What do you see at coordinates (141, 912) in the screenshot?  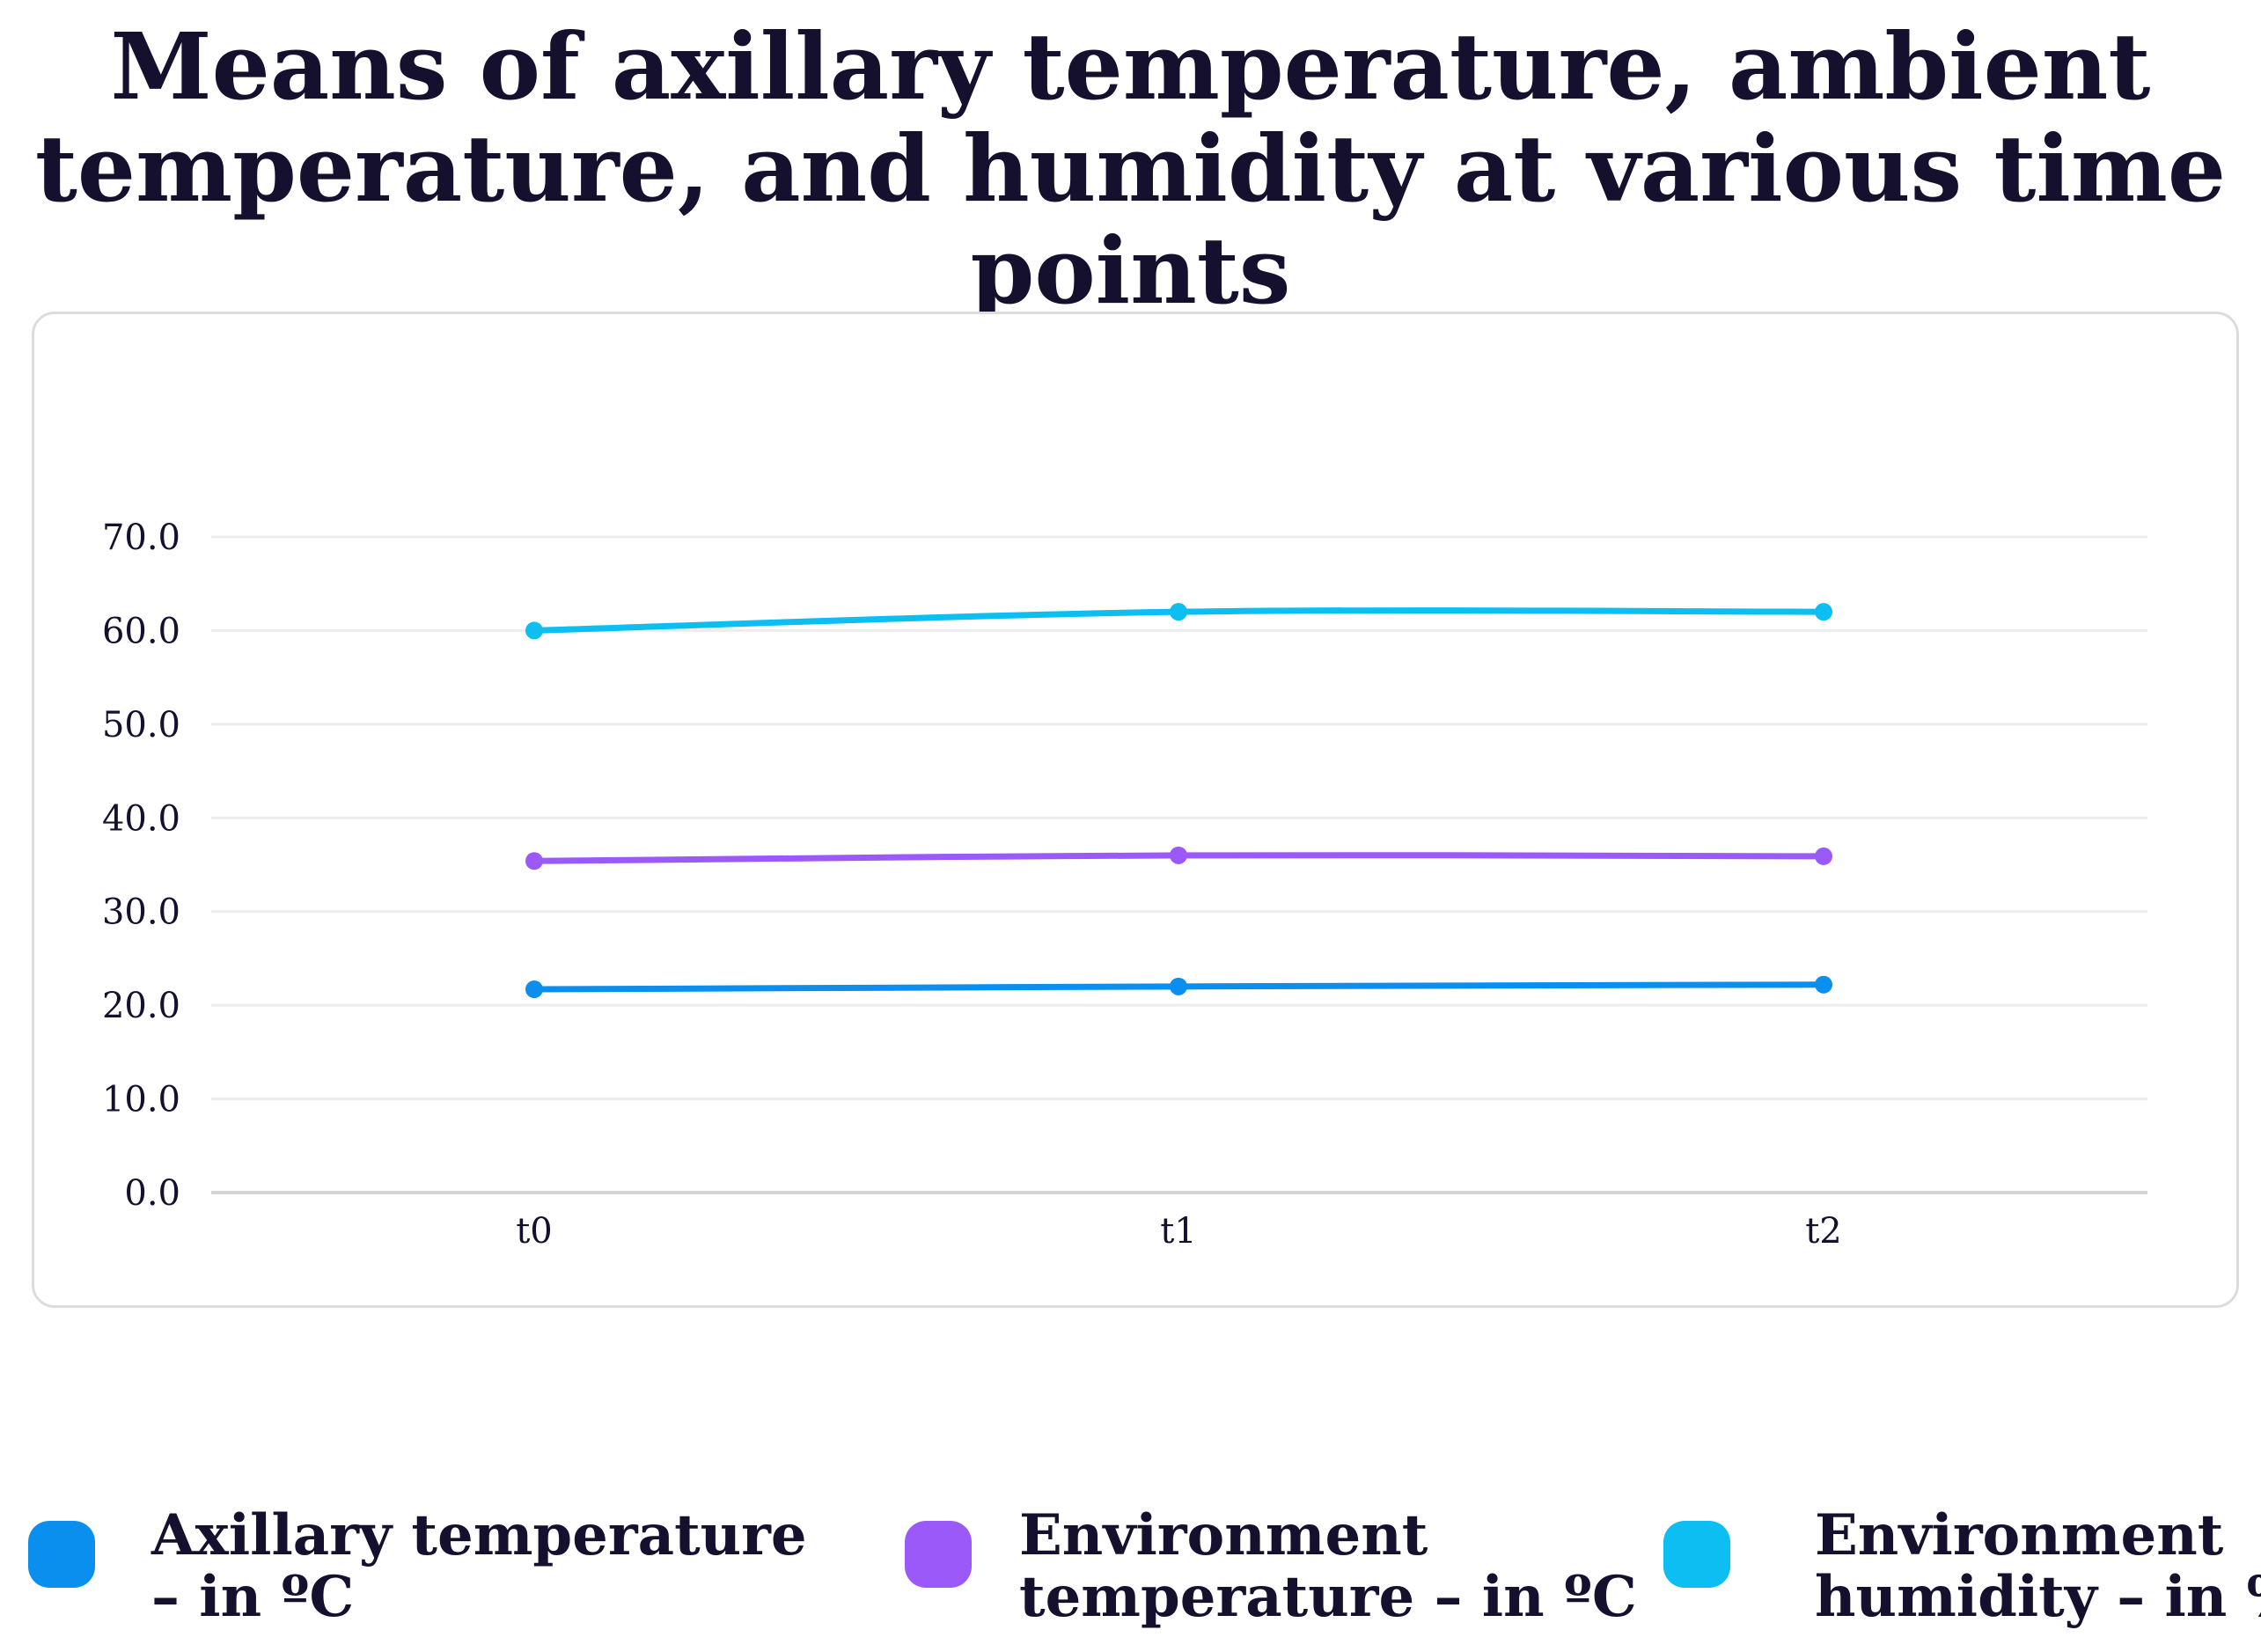 I see `y-tick-label: 30.0` at bounding box center [141, 912].